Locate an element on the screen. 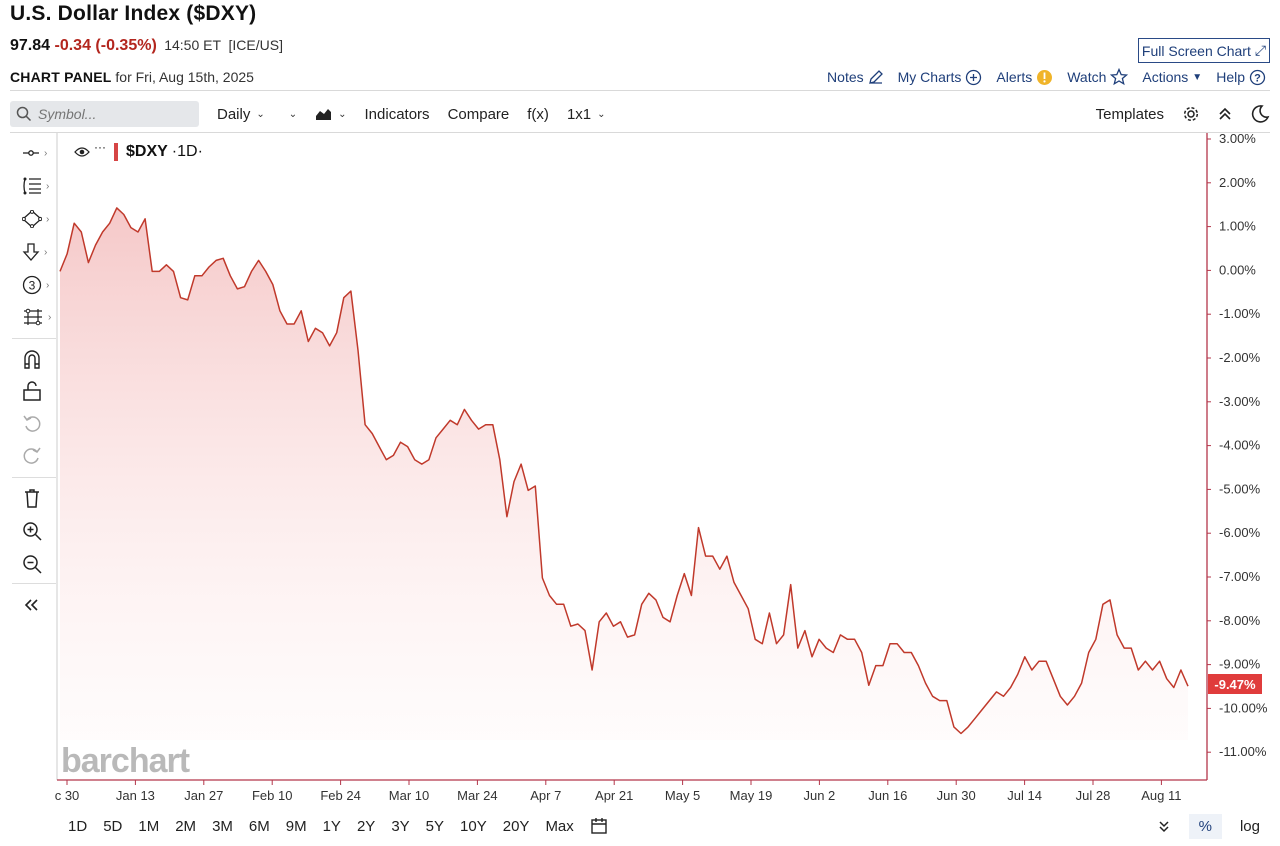 The width and height of the screenshot is (1280, 846). shape-tool-button: › is located at coordinates (39, 219).